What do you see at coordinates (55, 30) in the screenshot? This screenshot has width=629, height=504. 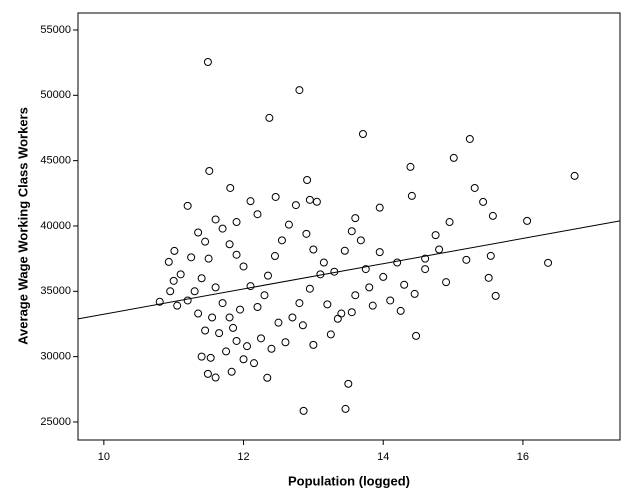 I see `y-tick-label: 55000` at bounding box center [55, 30].